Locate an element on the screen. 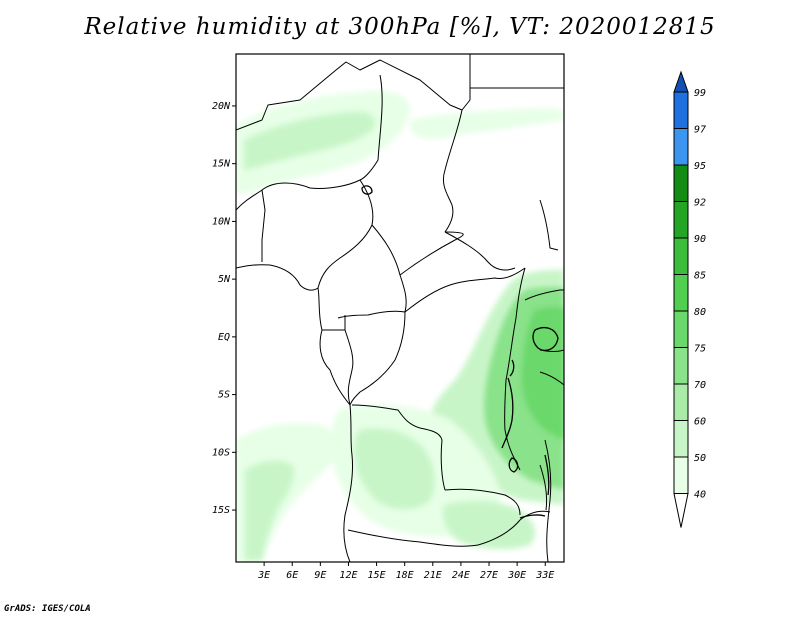 The height and width of the screenshot is (618, 800). colorbar-label: 40 is located at coordinates (700, 495).